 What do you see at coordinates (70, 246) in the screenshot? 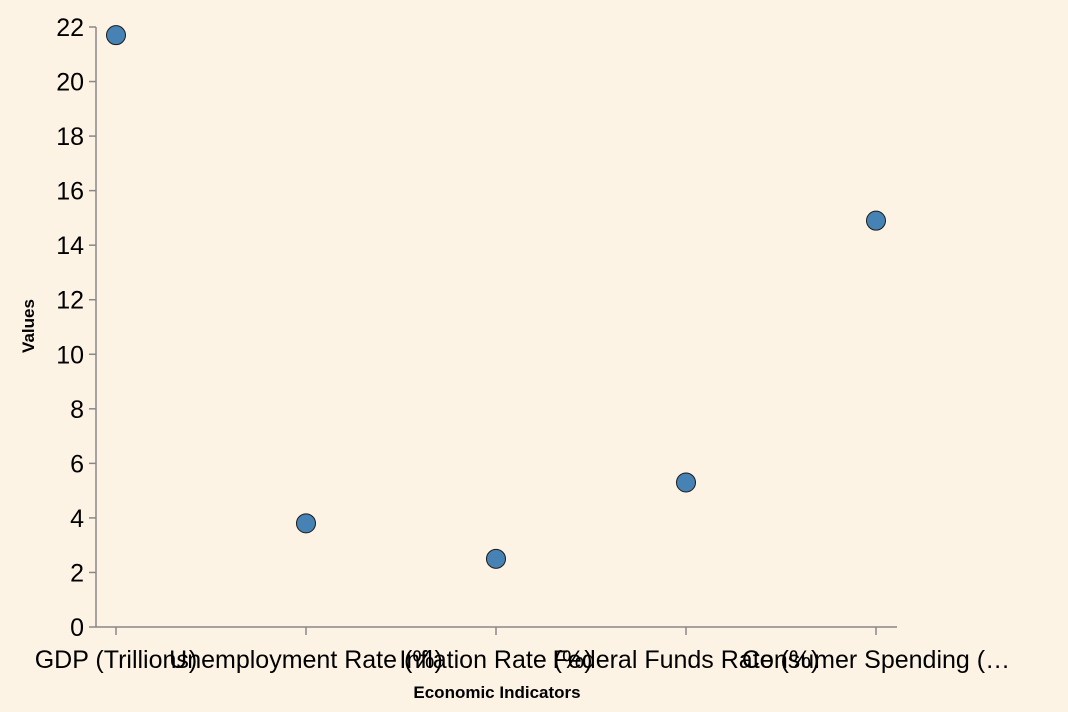
I see `y-tick-label: 14` at bounding box center [70, 246].